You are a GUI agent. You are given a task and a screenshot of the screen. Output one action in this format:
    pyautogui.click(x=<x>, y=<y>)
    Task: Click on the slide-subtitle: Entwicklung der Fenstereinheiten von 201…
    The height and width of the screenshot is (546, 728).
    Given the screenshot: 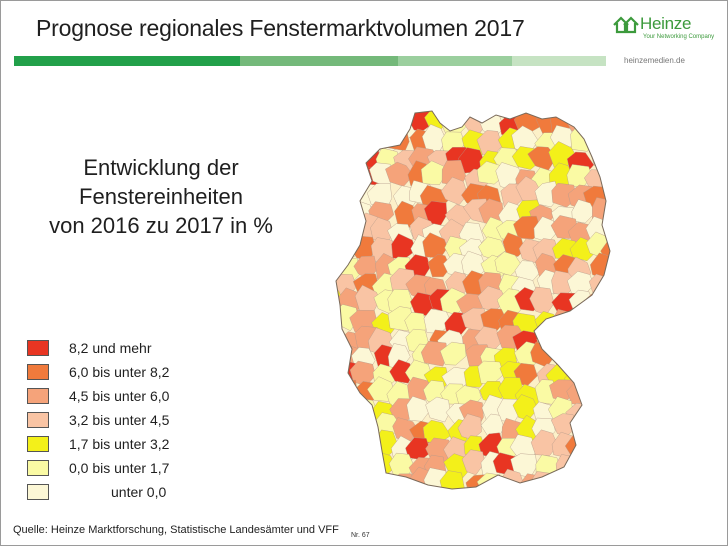 What is the action you would take?
    pyautogui.click(x=161, y=196)
    